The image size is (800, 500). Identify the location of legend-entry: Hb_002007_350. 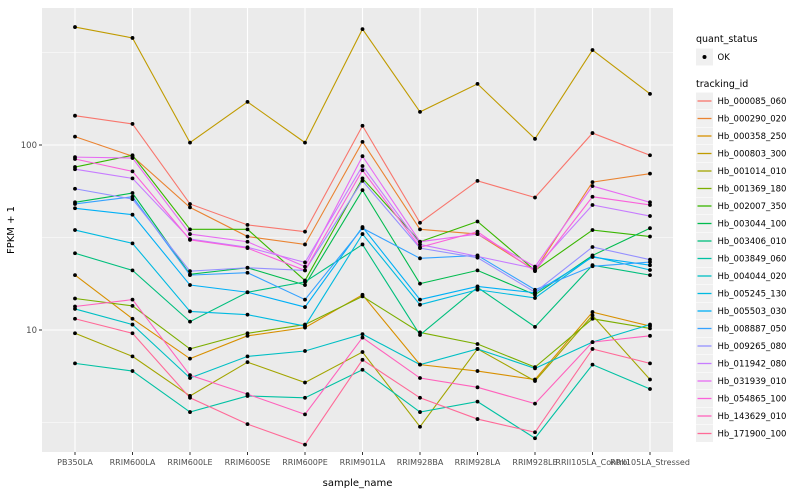
(741, 206).